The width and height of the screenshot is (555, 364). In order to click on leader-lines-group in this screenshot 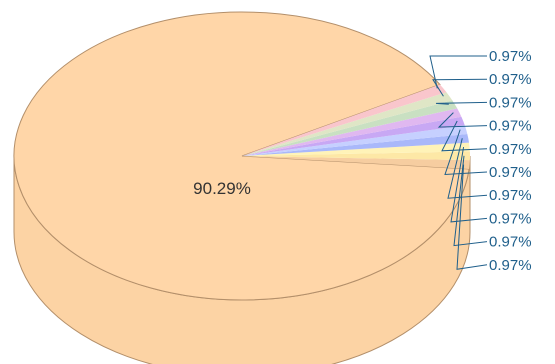, I will do `click(458, 162)`.